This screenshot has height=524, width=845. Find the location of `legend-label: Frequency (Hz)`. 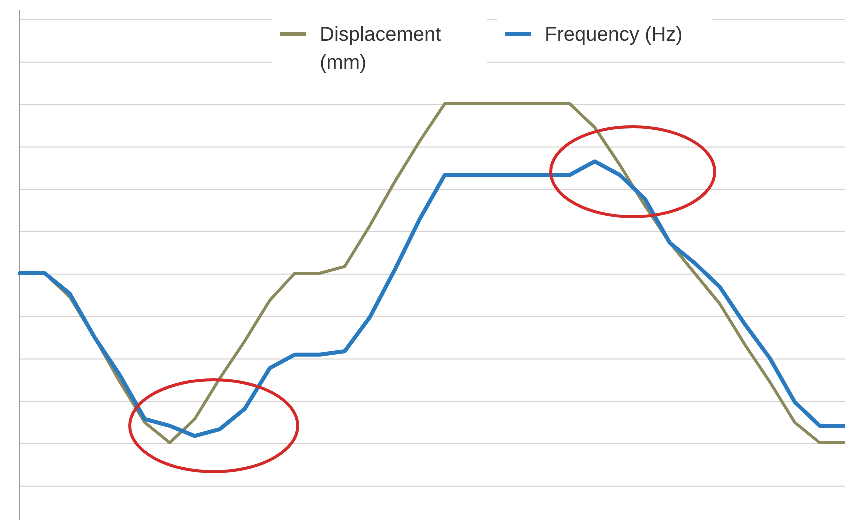

legend-label: Frequency (Hz) is located at coordinates (614, 35).